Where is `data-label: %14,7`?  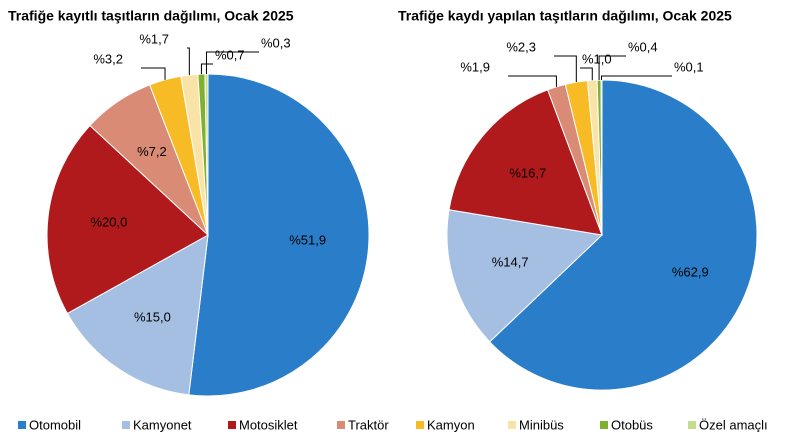
data-label: %14,7 is located at coordinates (510, 262).